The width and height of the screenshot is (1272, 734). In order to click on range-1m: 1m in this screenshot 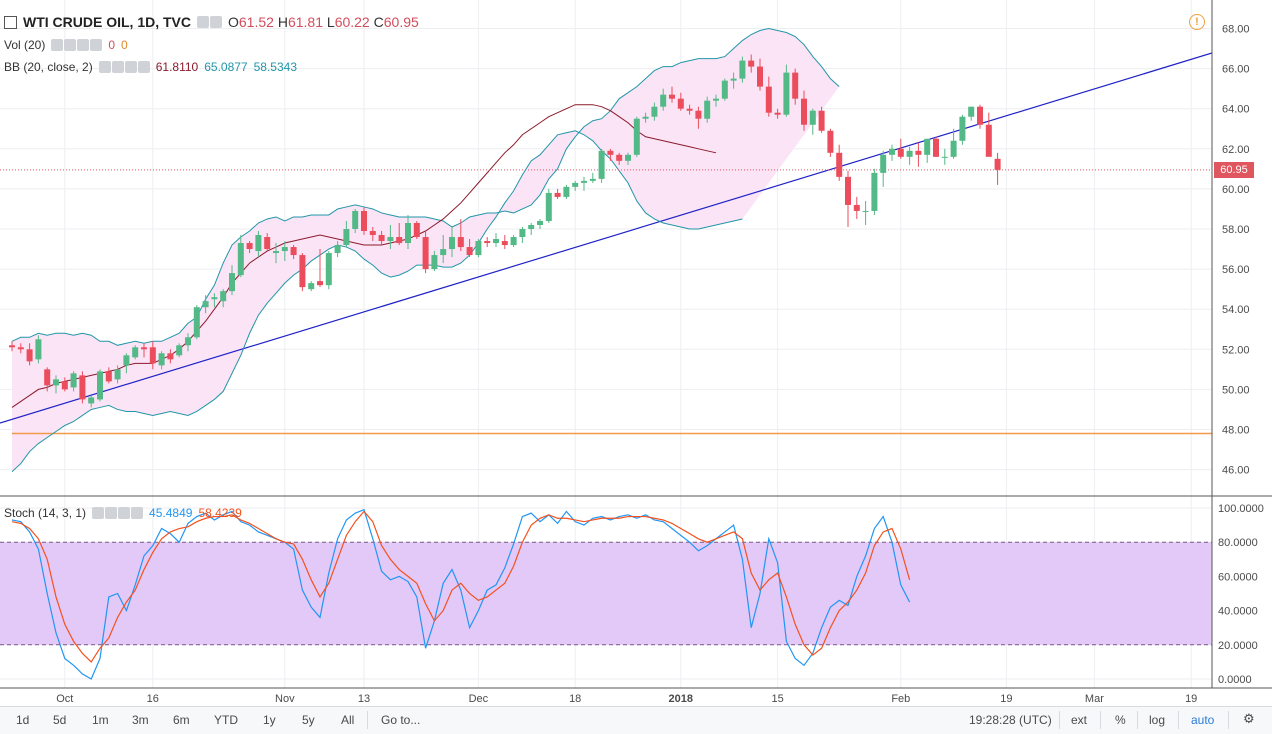, I will do `click(100, 720)`.